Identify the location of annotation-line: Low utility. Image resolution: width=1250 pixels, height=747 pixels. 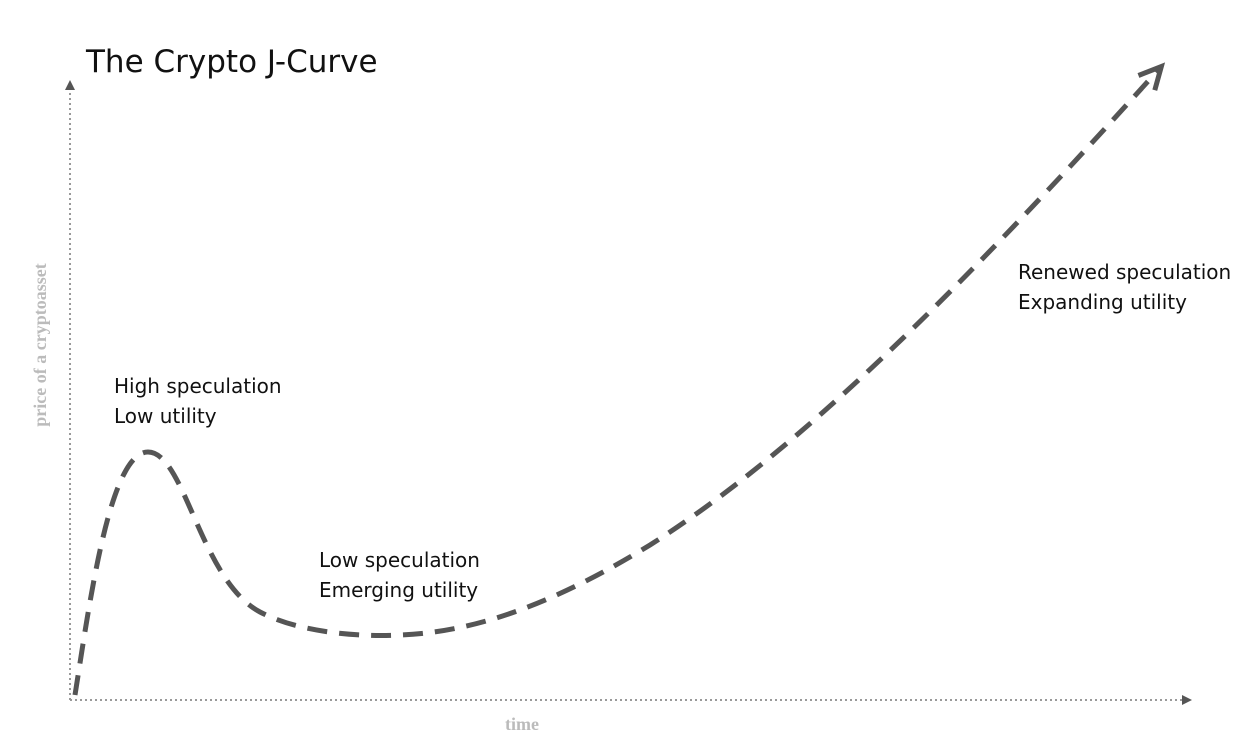
(165, 416).